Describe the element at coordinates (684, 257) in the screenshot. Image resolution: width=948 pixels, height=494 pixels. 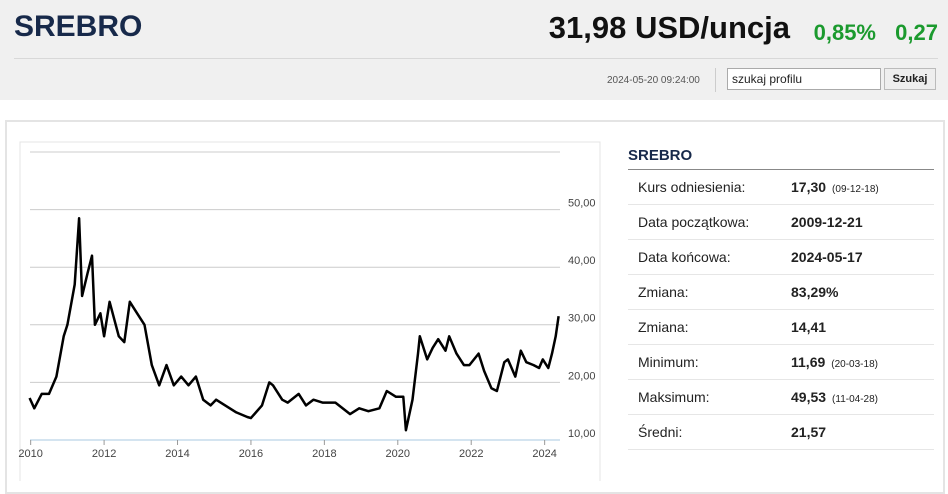
I see `row-label: Data końcowa:` at that location.